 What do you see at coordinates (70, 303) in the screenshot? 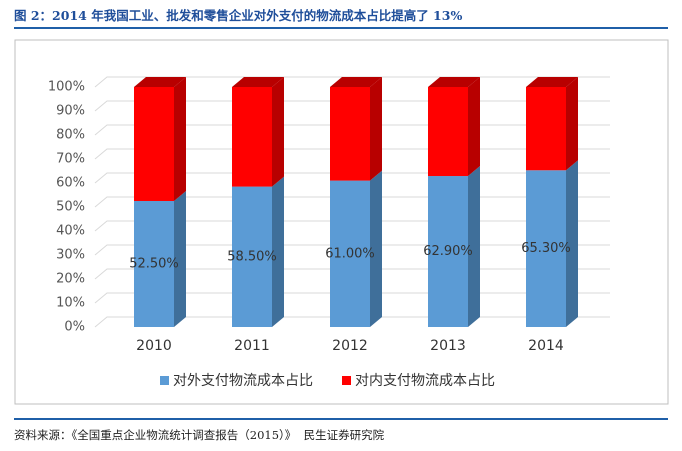
I see `y-tick-label: 10%` at bounding box center [70, 303].